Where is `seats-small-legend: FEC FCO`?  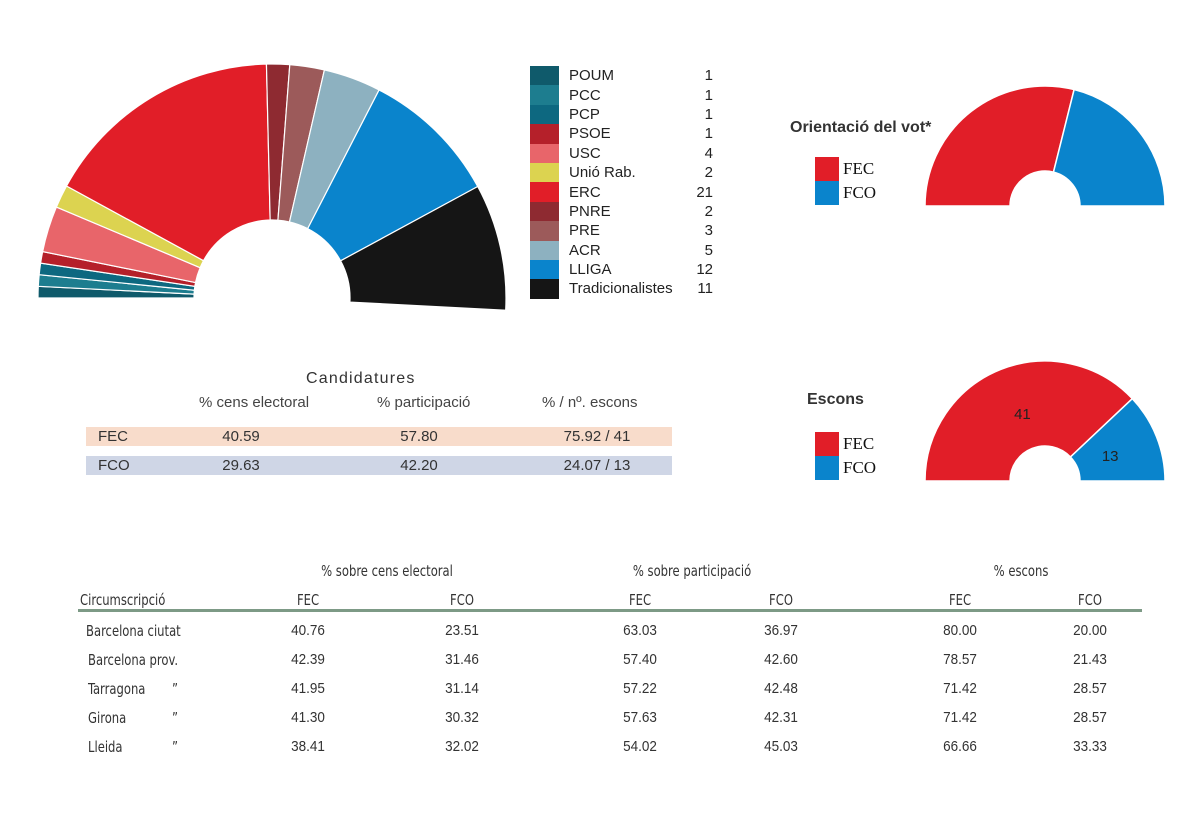 seats-small-legend: FEC FCO is located at coordinates (845, 456).